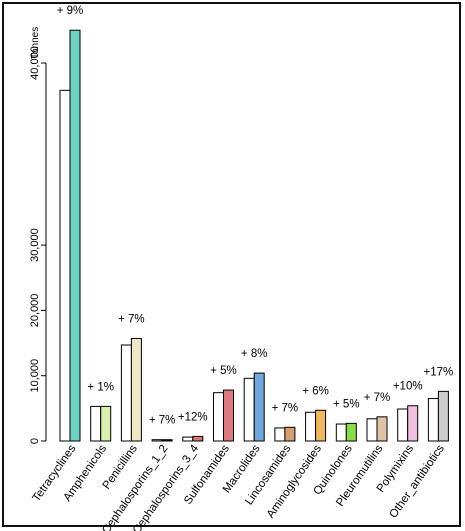 Image resolution: width=465 pixels, height=531 pixels. I want to click on category-label: Aminoglycosides, so click(294, 482).